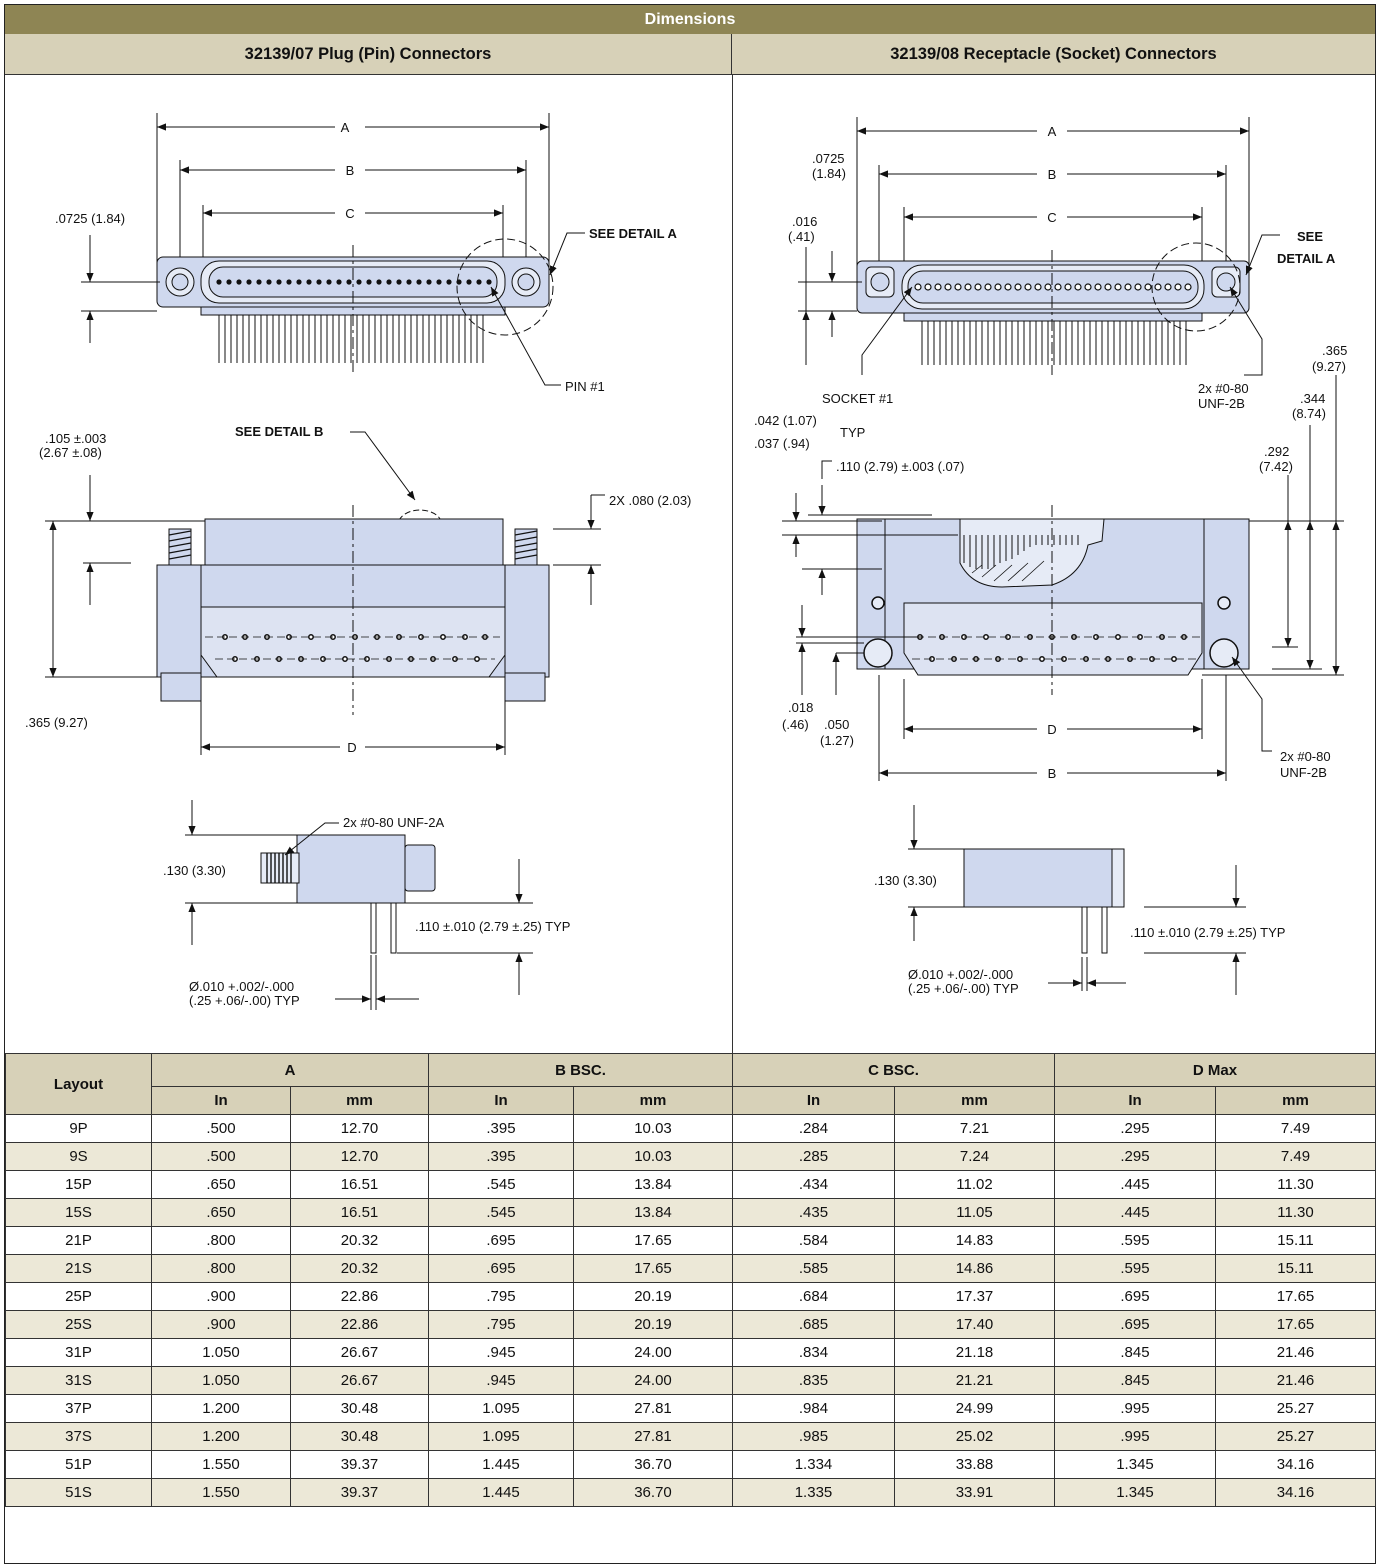  What do you see at coordinates (359, 1324) in the screenshot?
I see `value-cell: 22.86` at bounding box center [359, 1324].